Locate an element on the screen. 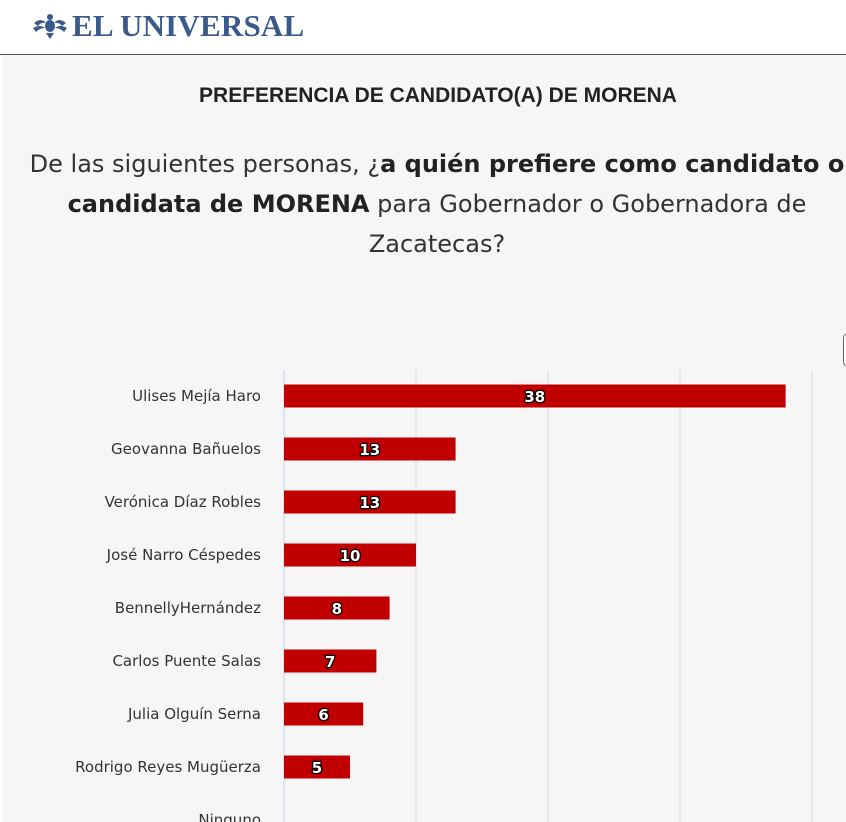 The height and width of the screenshot is (822, 846). logo-text: EL UNIVERSAL is located at coordinates (188, 25).